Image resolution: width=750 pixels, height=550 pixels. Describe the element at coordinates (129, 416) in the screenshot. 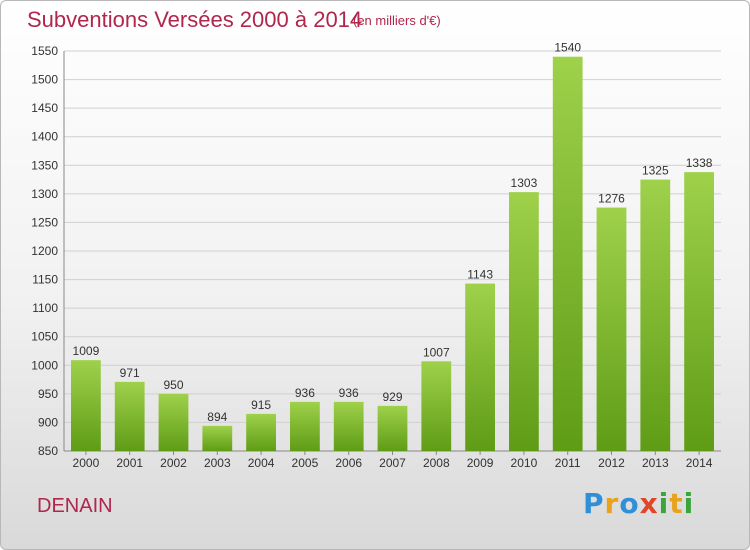

I see `bar-2001` at that location.